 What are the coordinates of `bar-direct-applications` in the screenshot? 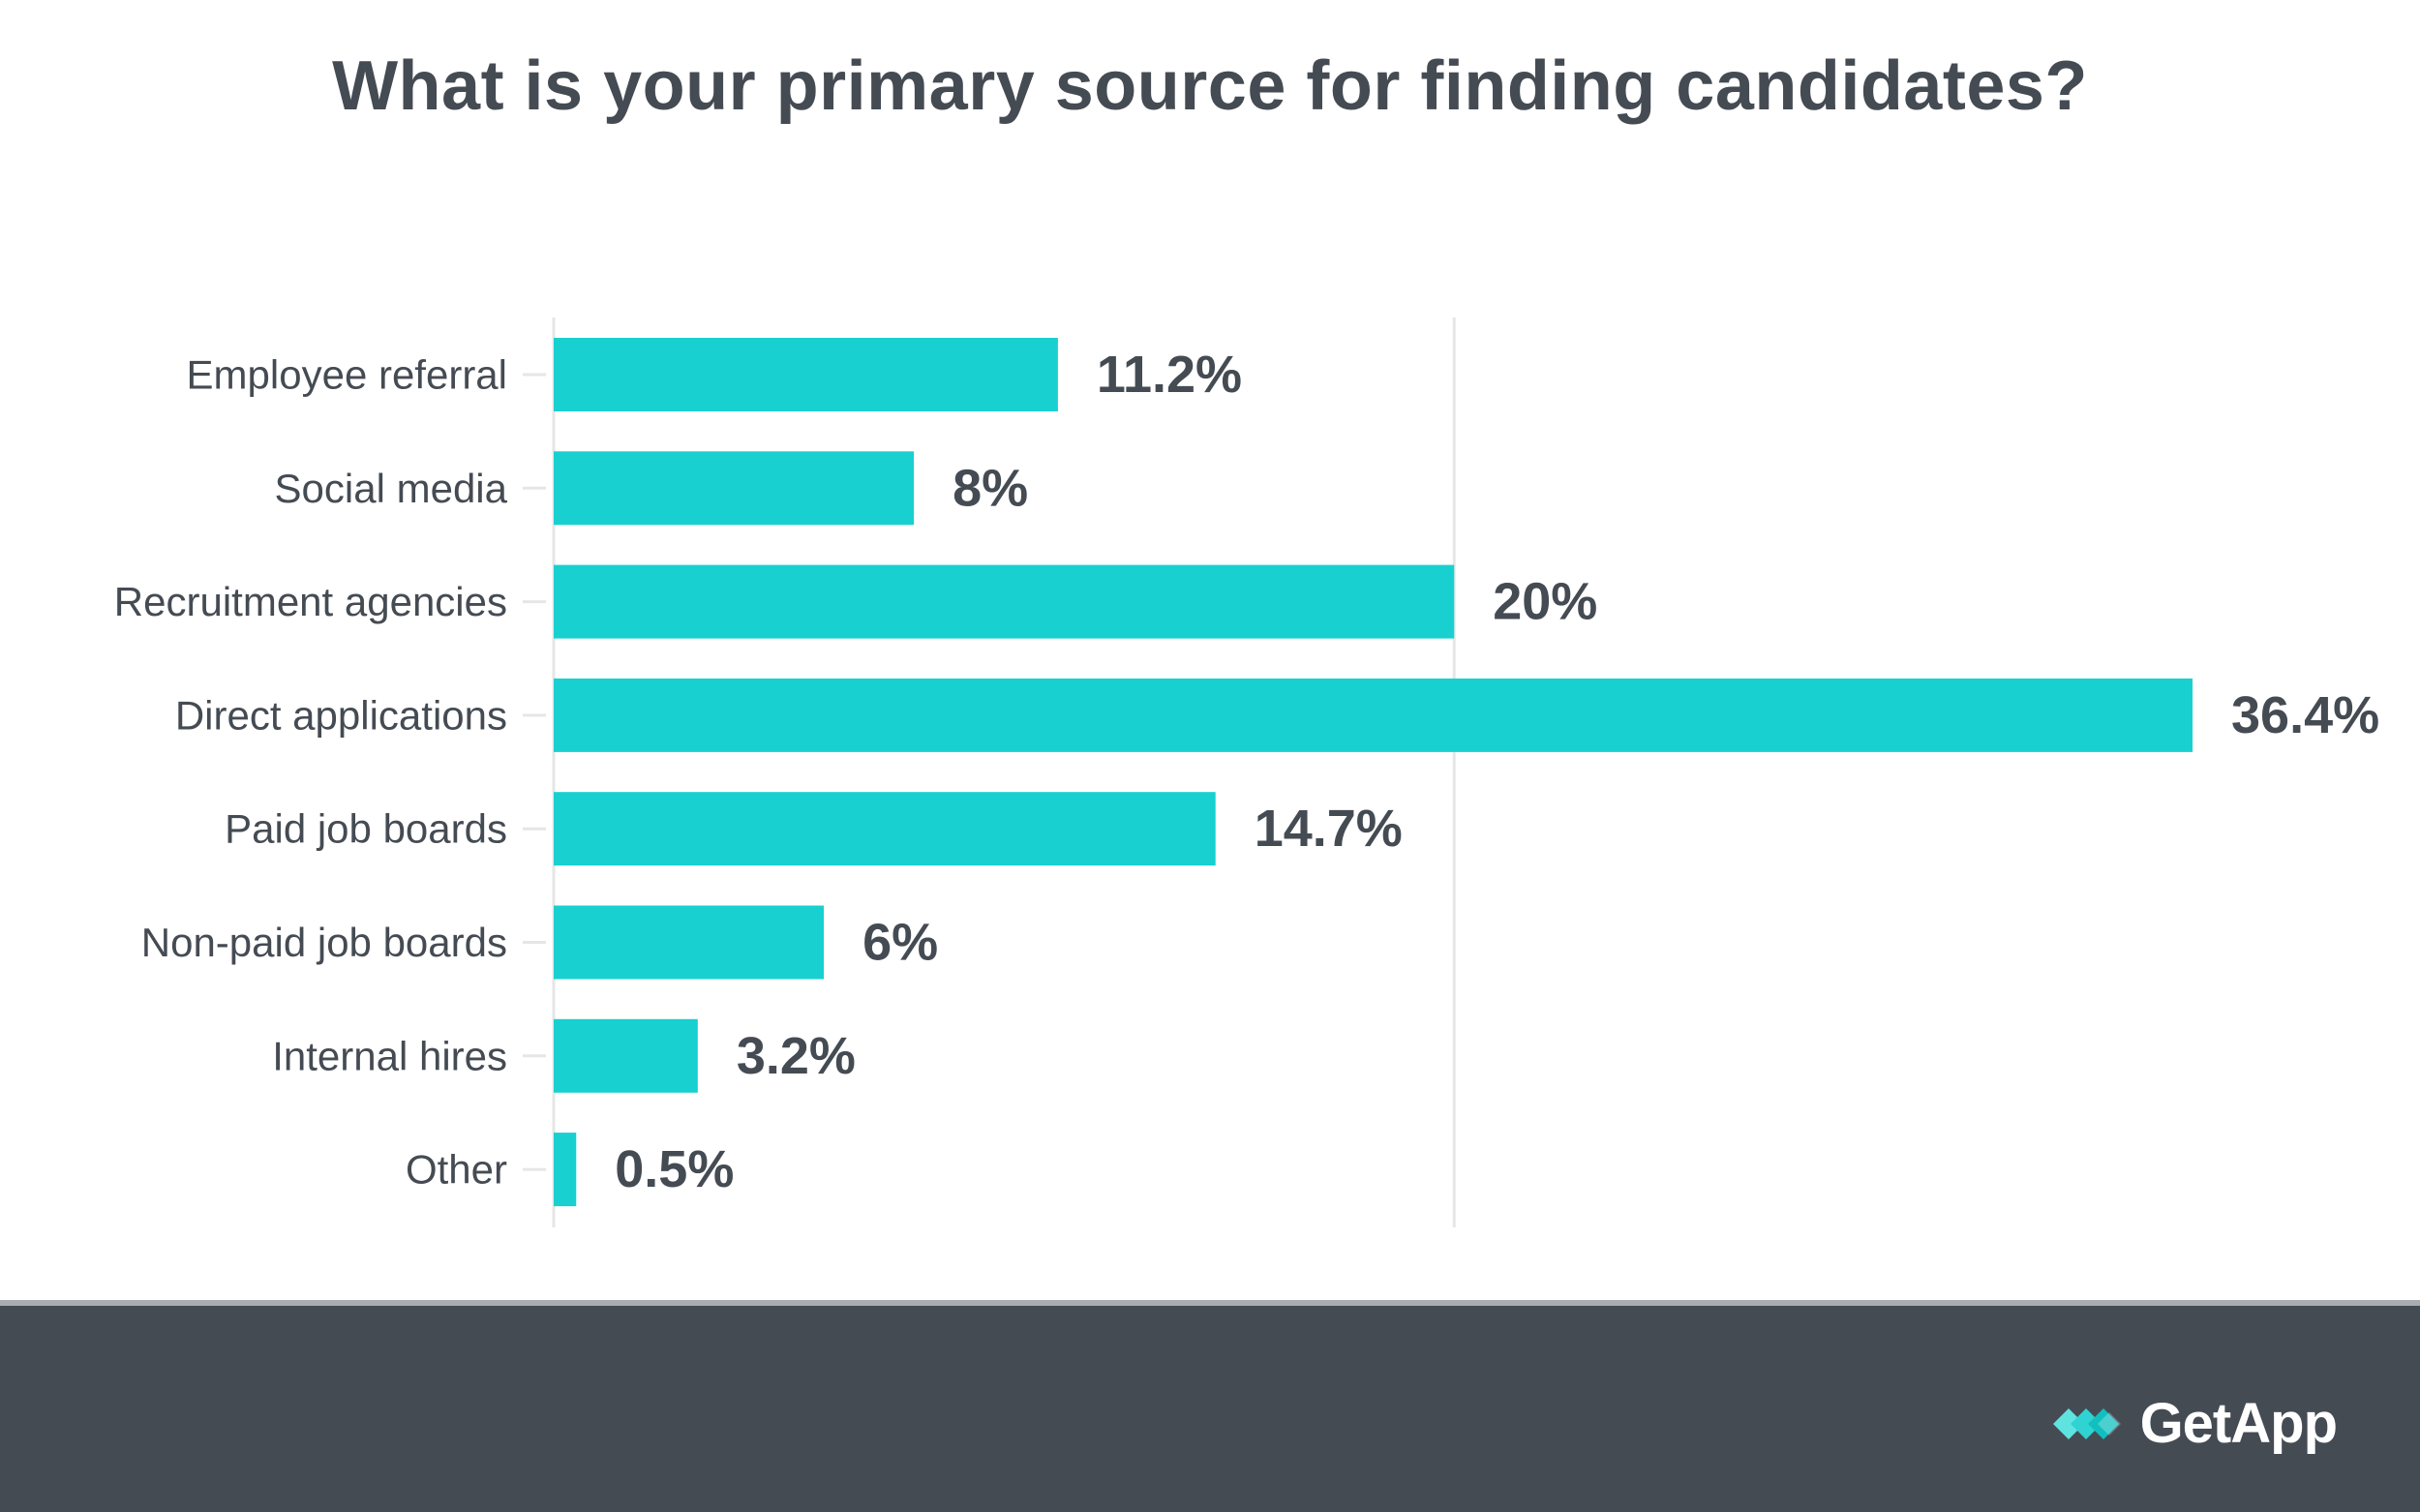 It's located at (1373, 715).